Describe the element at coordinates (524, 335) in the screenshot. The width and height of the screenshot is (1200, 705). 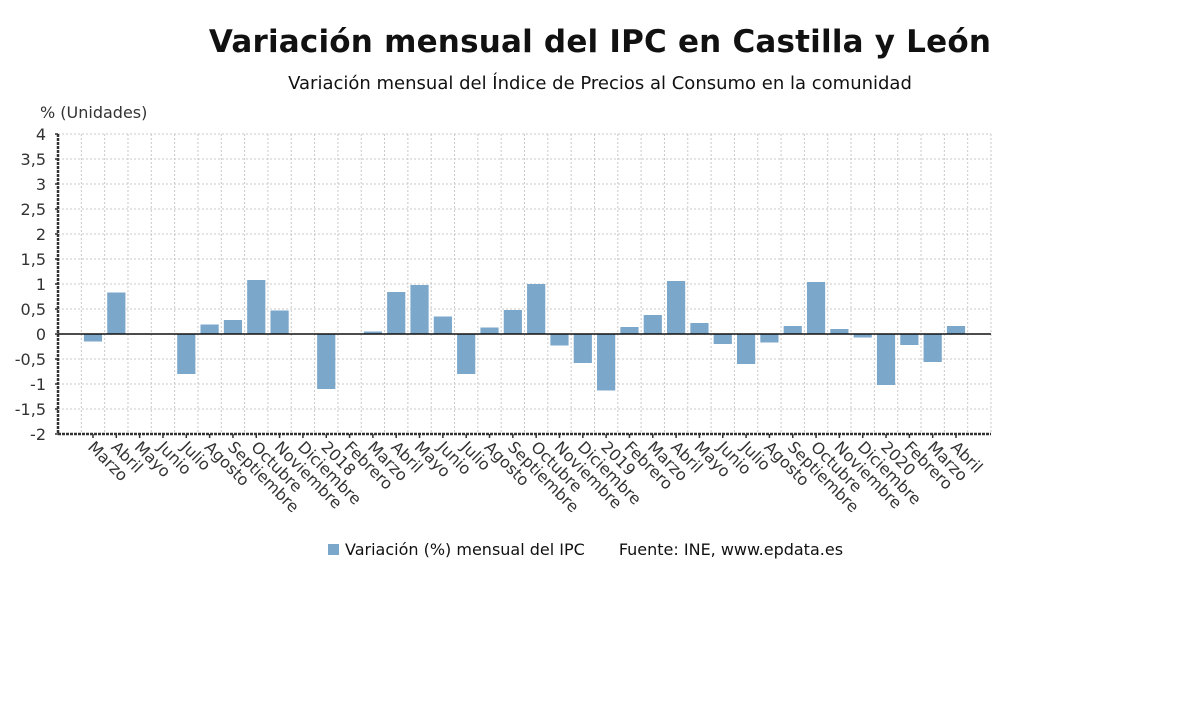
I see `bars` at that location.